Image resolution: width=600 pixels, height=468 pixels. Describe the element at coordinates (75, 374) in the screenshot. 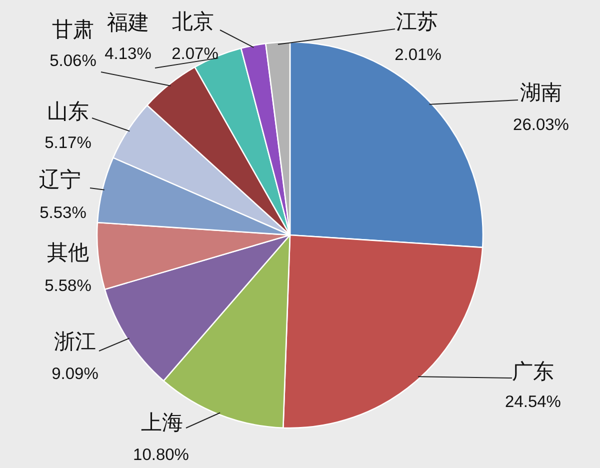

I see `data-label: 9.09%` at that location.